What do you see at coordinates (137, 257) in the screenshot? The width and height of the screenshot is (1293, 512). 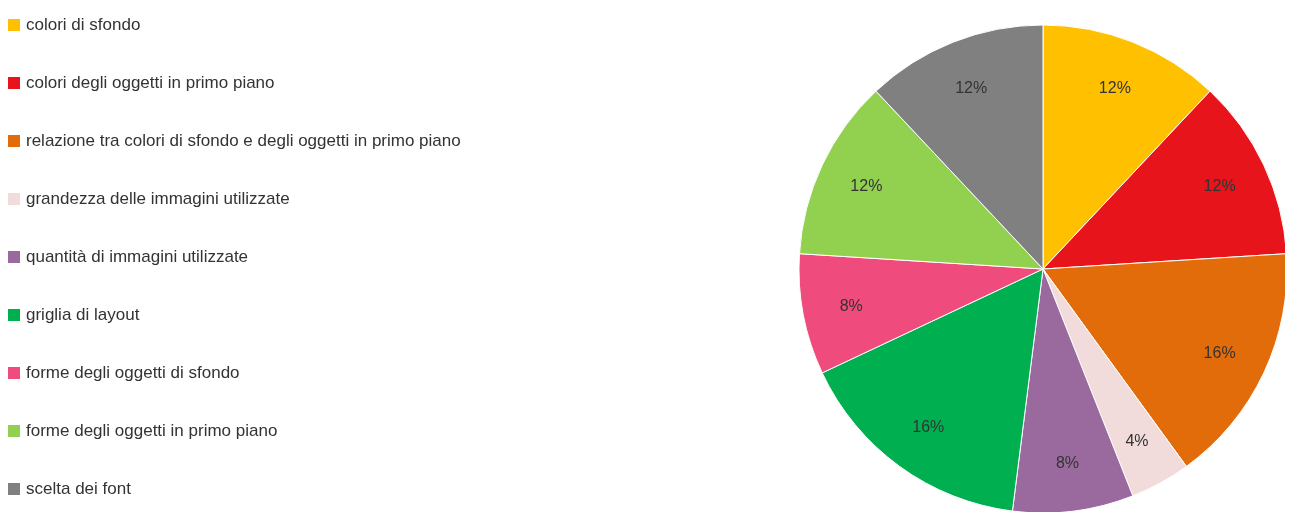 I see `legend-label: quantità di immagini utilizzate` at bounding box center [137, 257].